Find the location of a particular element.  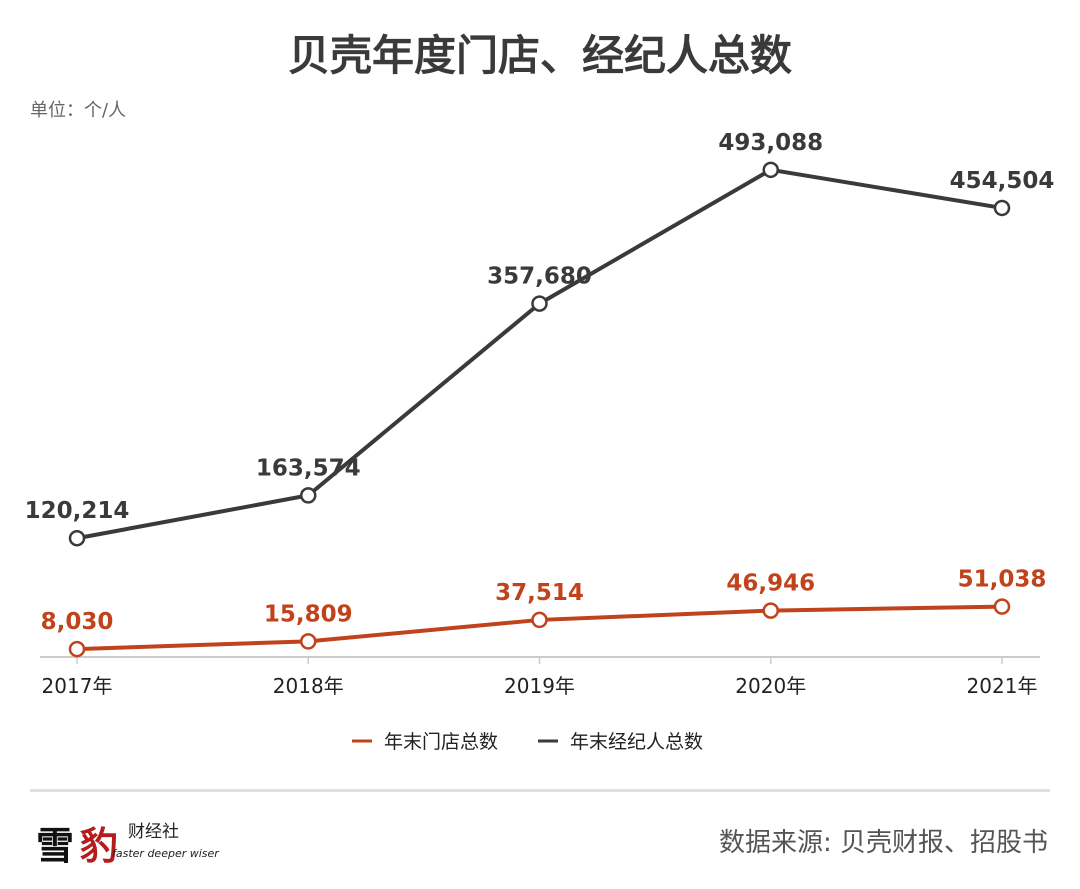

x-tick-label: 2018年 is located at coordinates (308, 686).